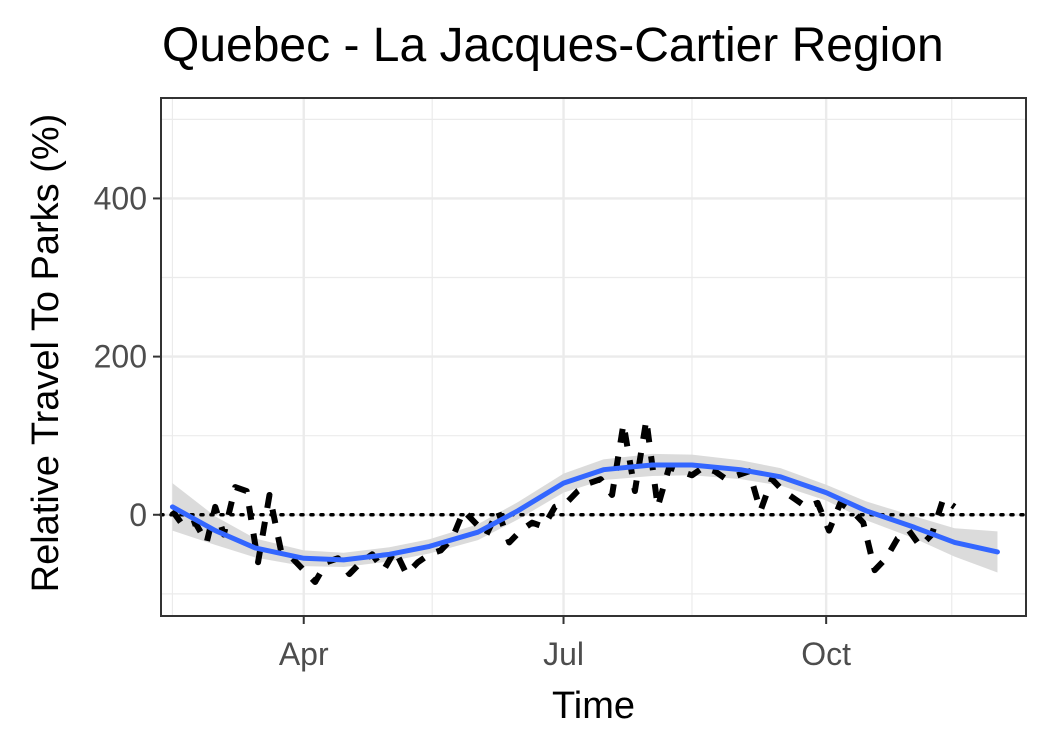 The height and width of the screenshot is (750, 1050). I want to click on smooth-series-layer, so click(584, 512).